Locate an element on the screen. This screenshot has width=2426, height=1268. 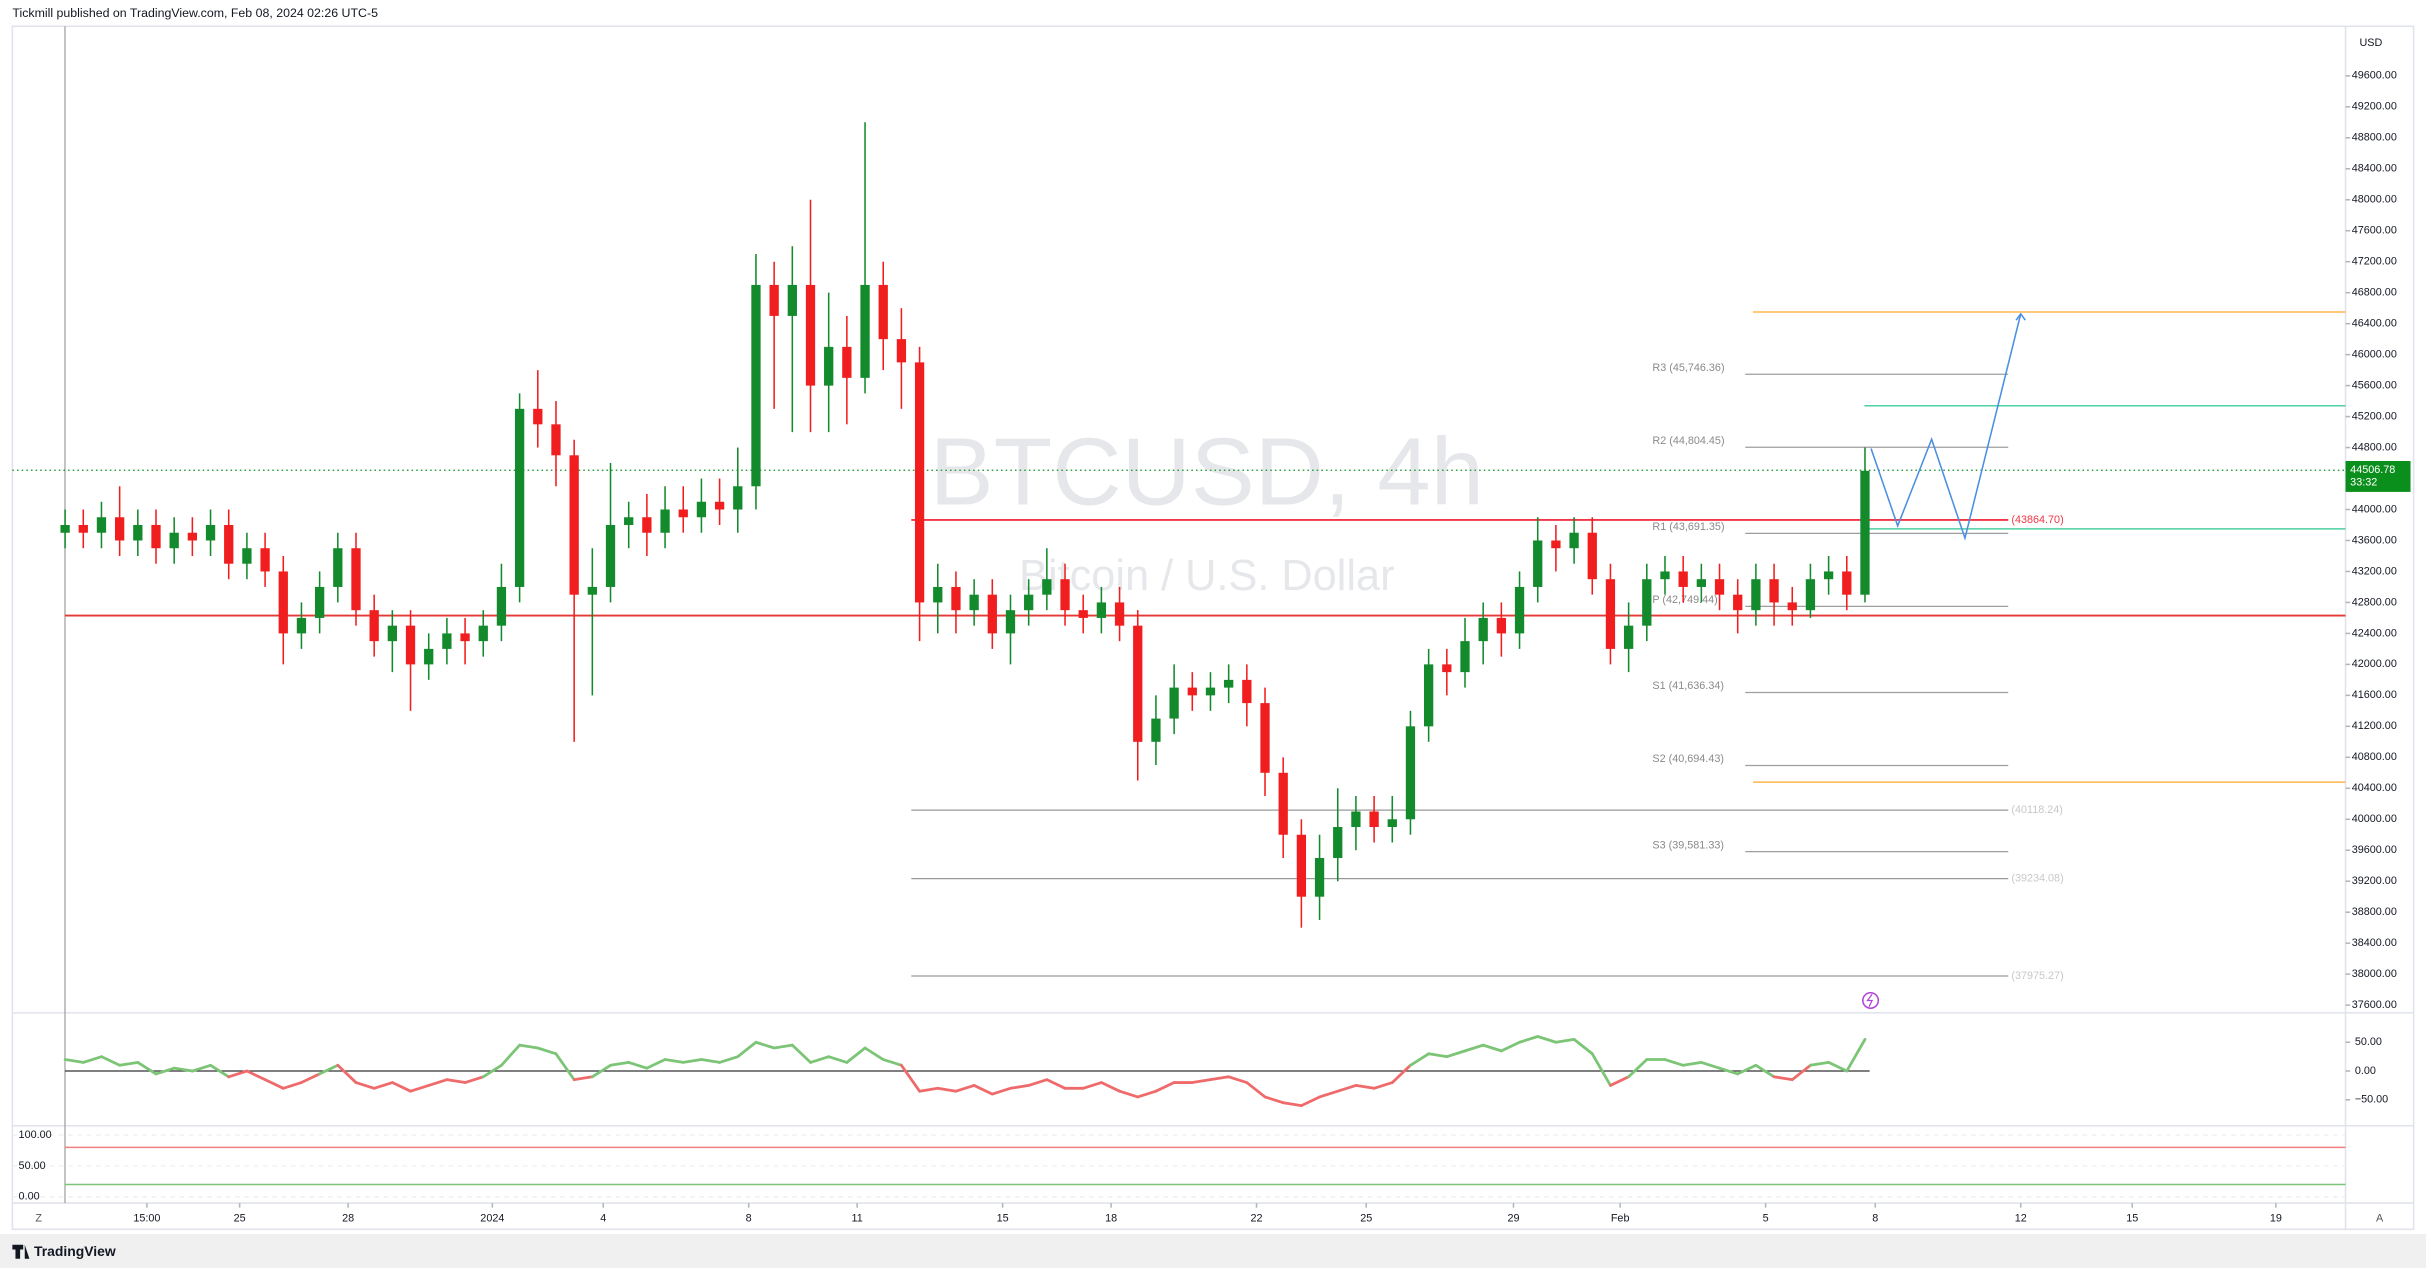
pivot-label: S2 (40,694.43) is located at coordinates (1688, 759).